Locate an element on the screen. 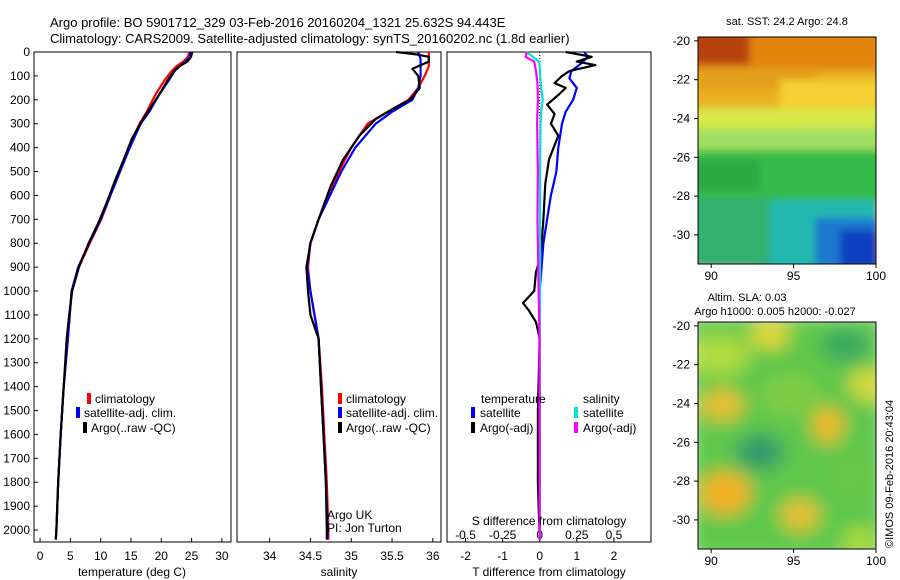 The height and width of the screenshot is (580, 900). depth-tick-label: 300 is located at coordinates (20, 124).